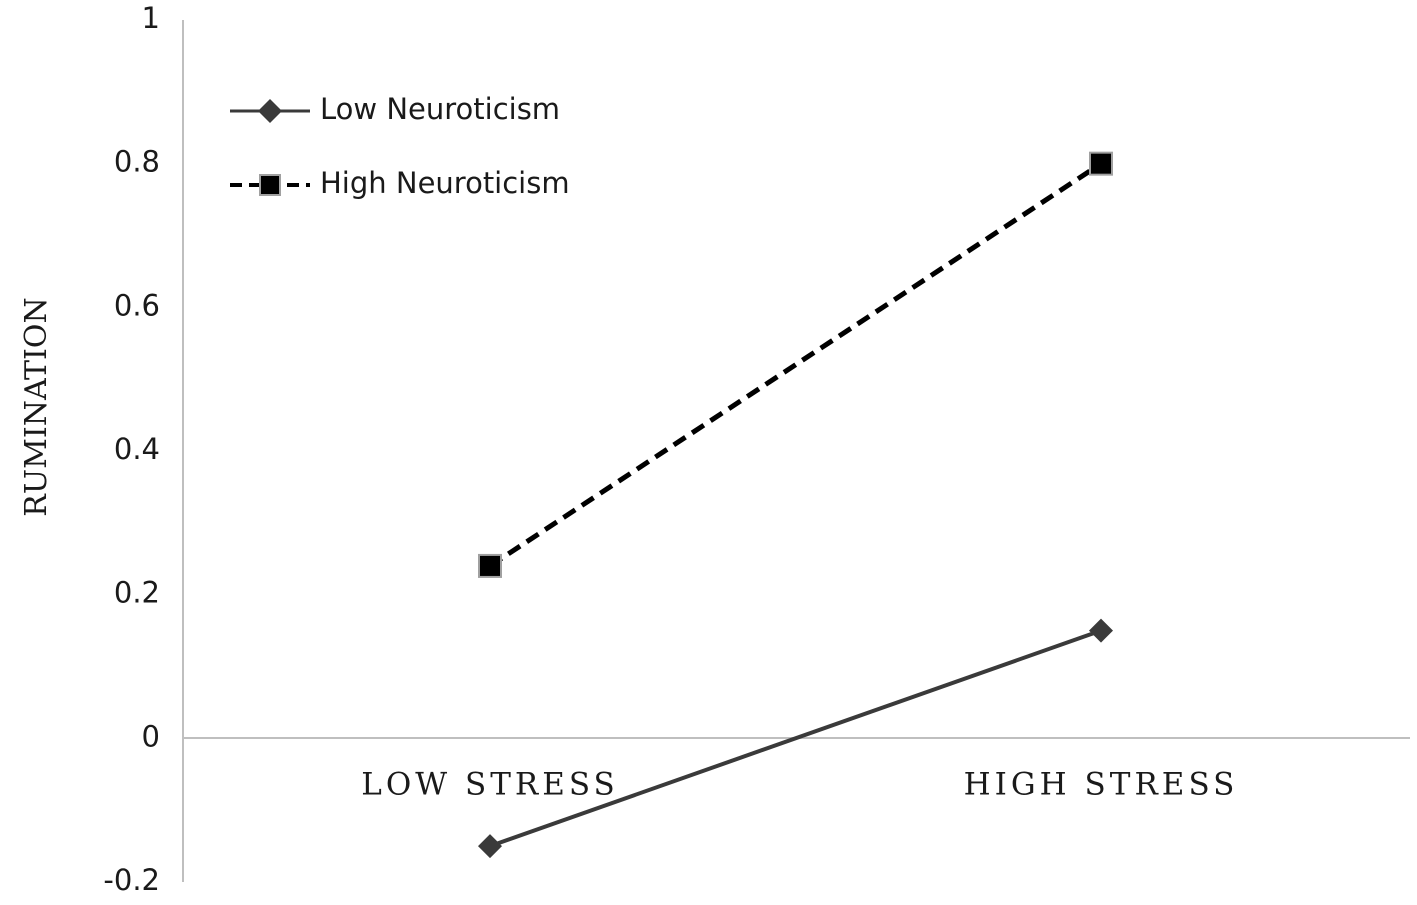 Image resolution: width=1417 pixels, height=905 pixels. I want to click on y-tick-label: 0.2, so click(137, 593).